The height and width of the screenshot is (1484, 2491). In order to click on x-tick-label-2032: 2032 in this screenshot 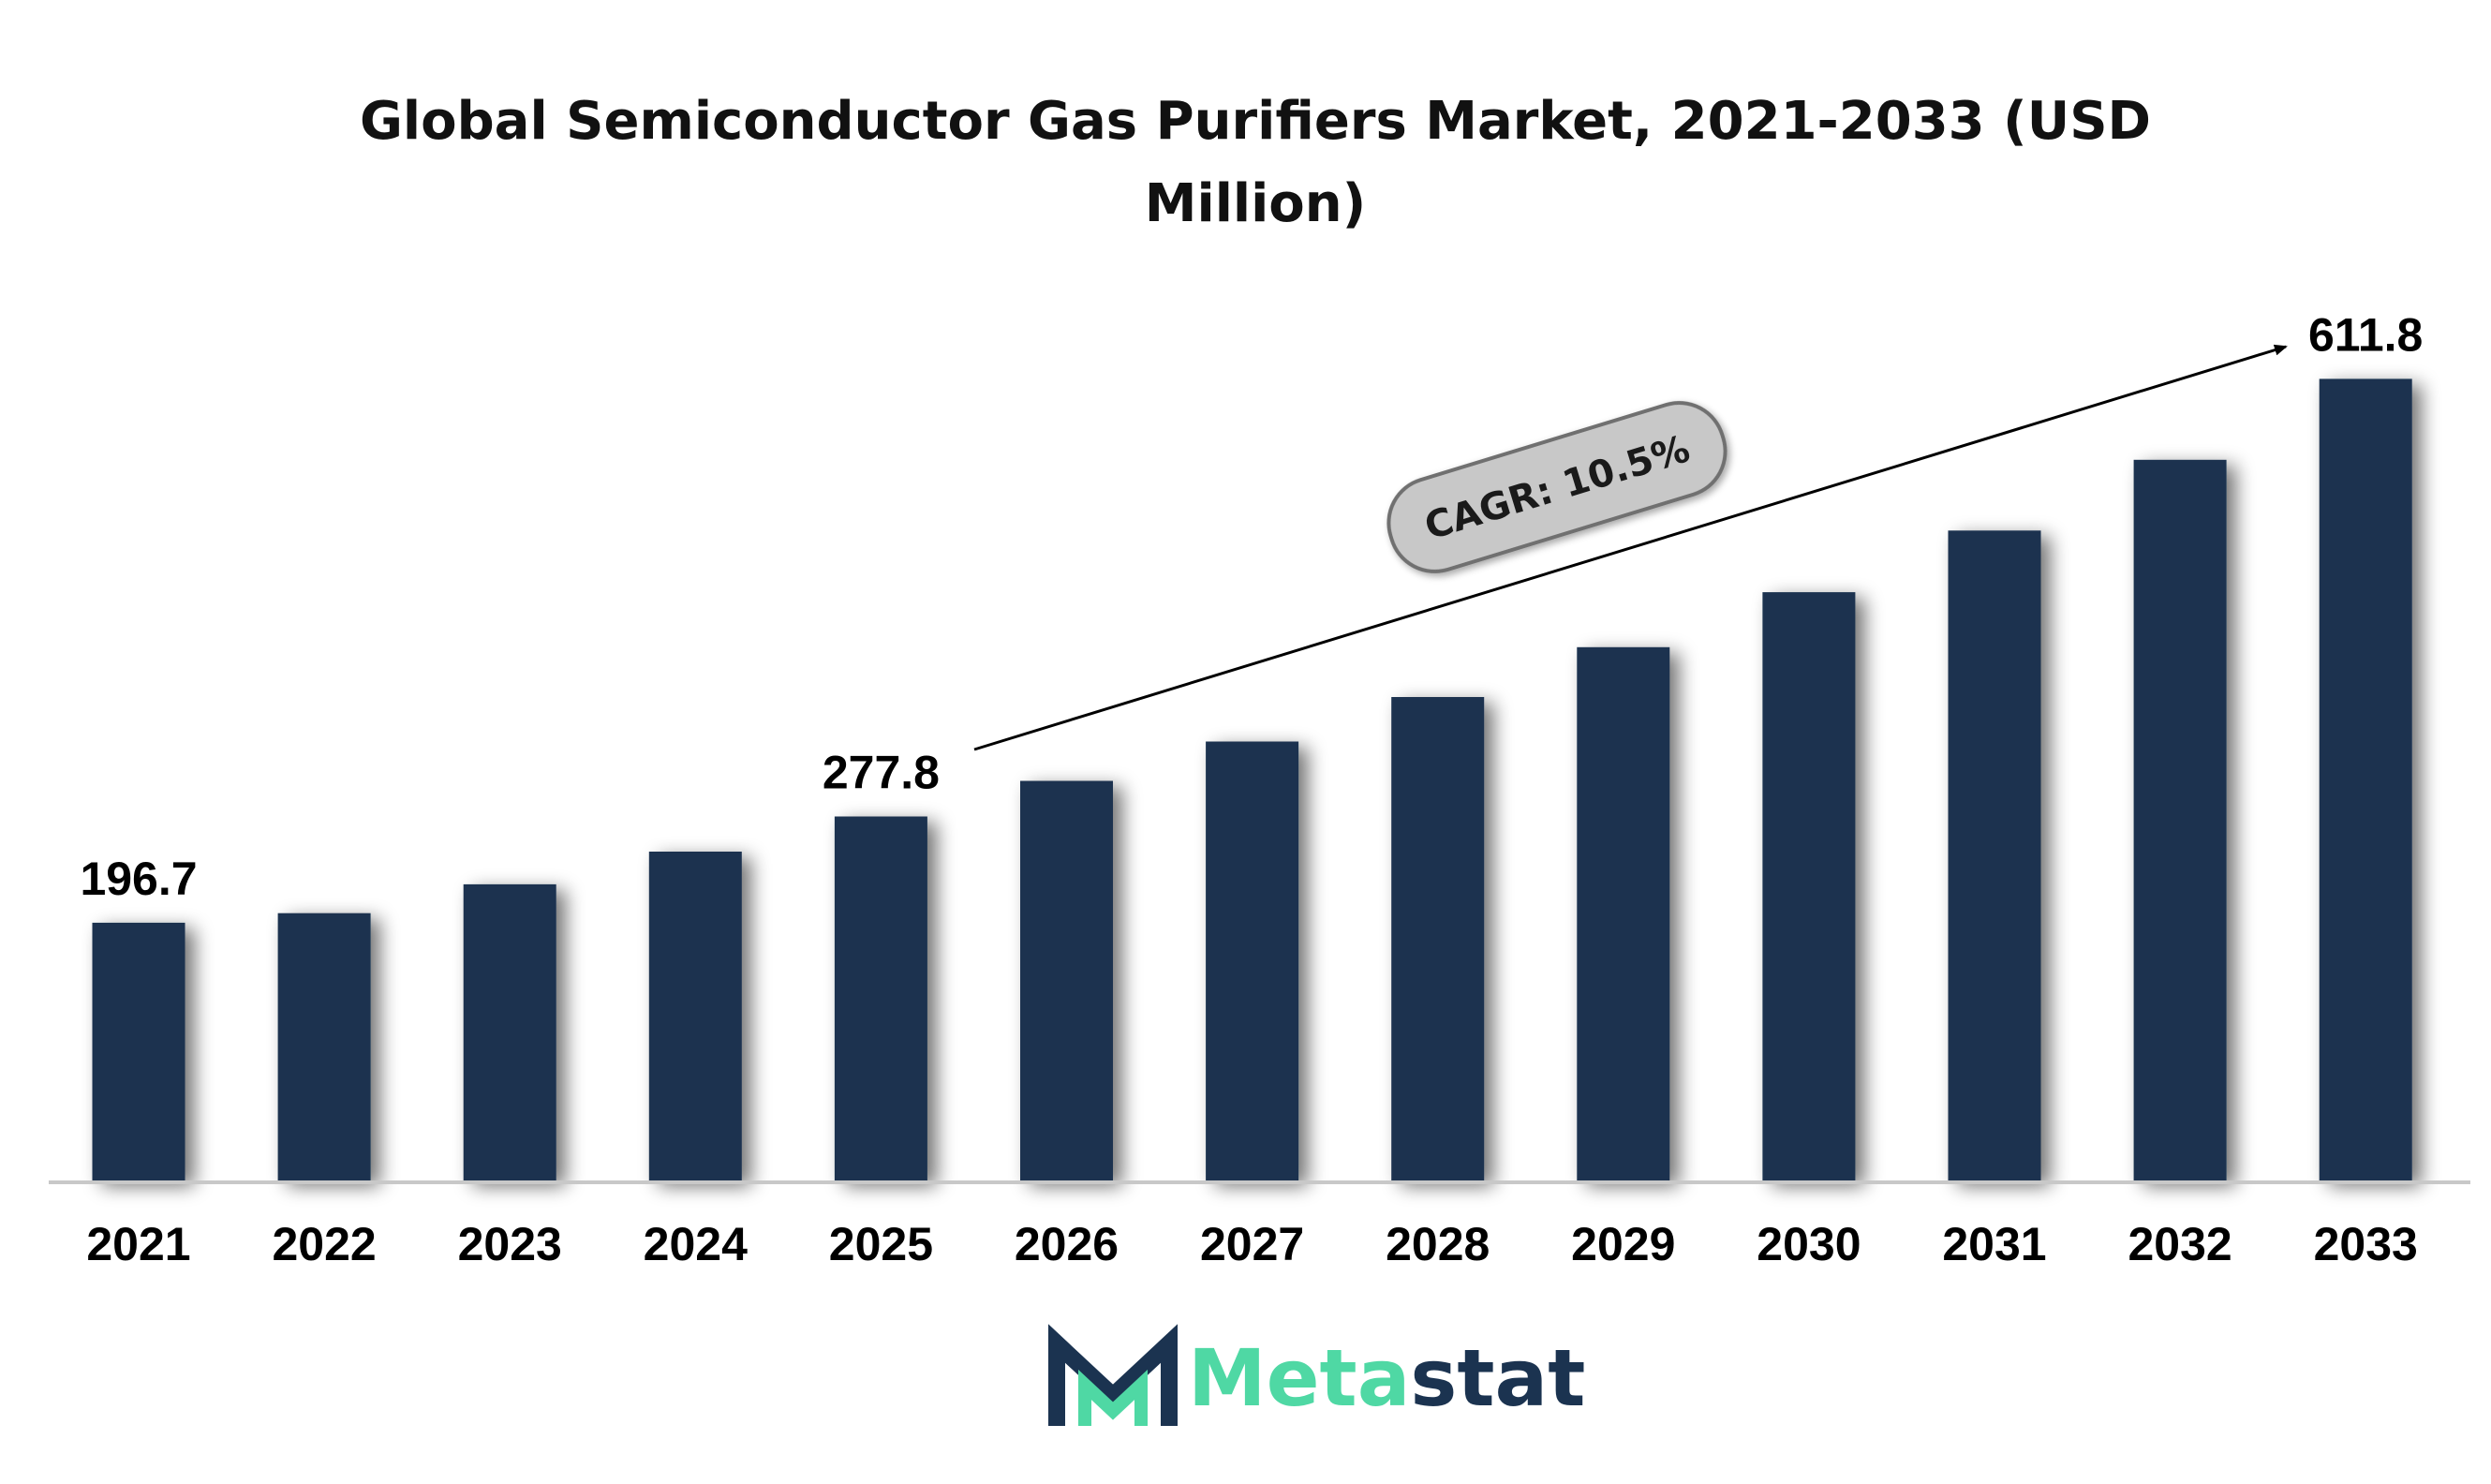, I will do `click(2180, 1244)`.